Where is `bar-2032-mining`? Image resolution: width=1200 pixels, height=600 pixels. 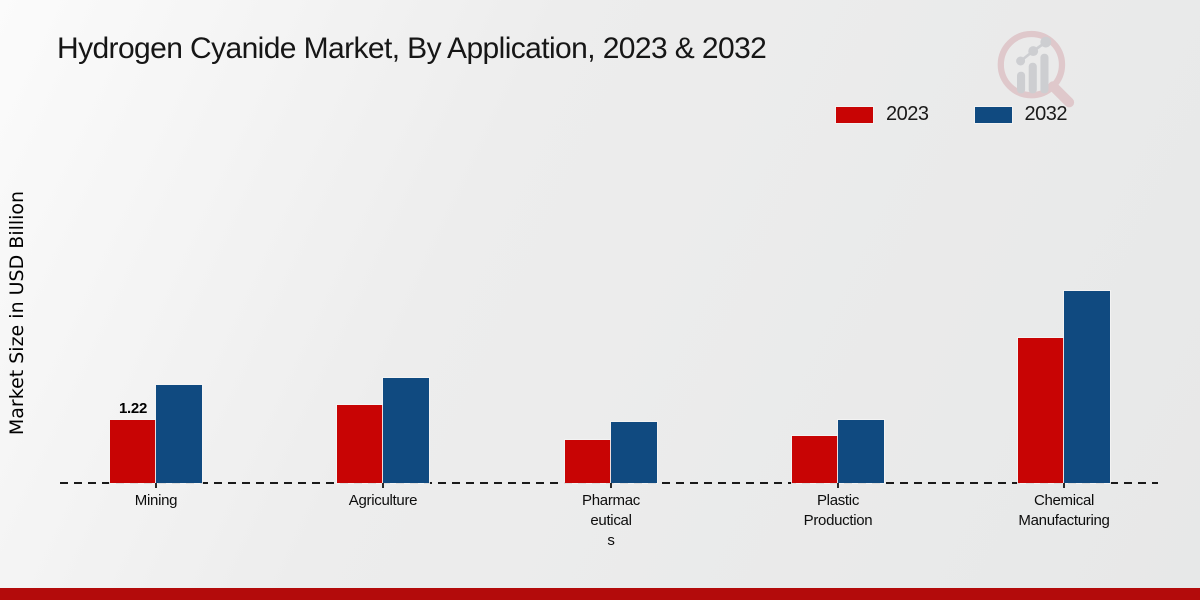
bar-2032-mining is located at coordinates (179, 434).